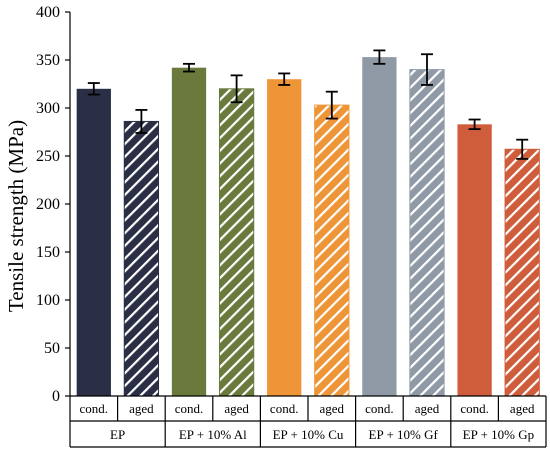  Describe the element at coordinates (48, 252) in the screenshot. I see `y-tick-label: 150` at that location.